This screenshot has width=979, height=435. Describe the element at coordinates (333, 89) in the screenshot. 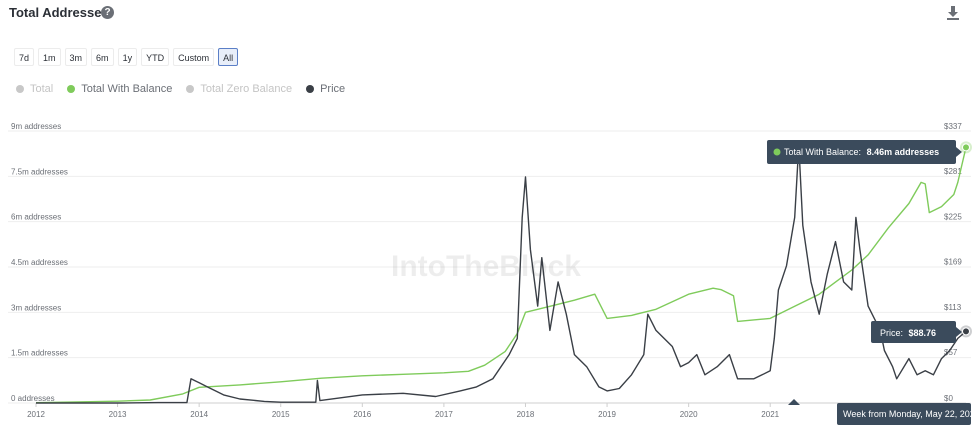

I see `legend-label: Price` at that location.